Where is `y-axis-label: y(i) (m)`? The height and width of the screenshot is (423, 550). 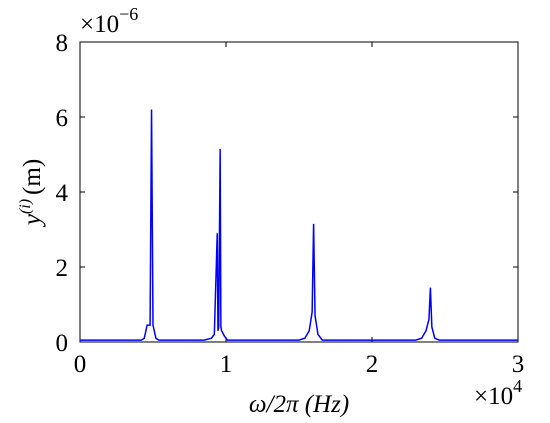 y-axis-label: y(i) (m) is located at coordinates (31, 193).